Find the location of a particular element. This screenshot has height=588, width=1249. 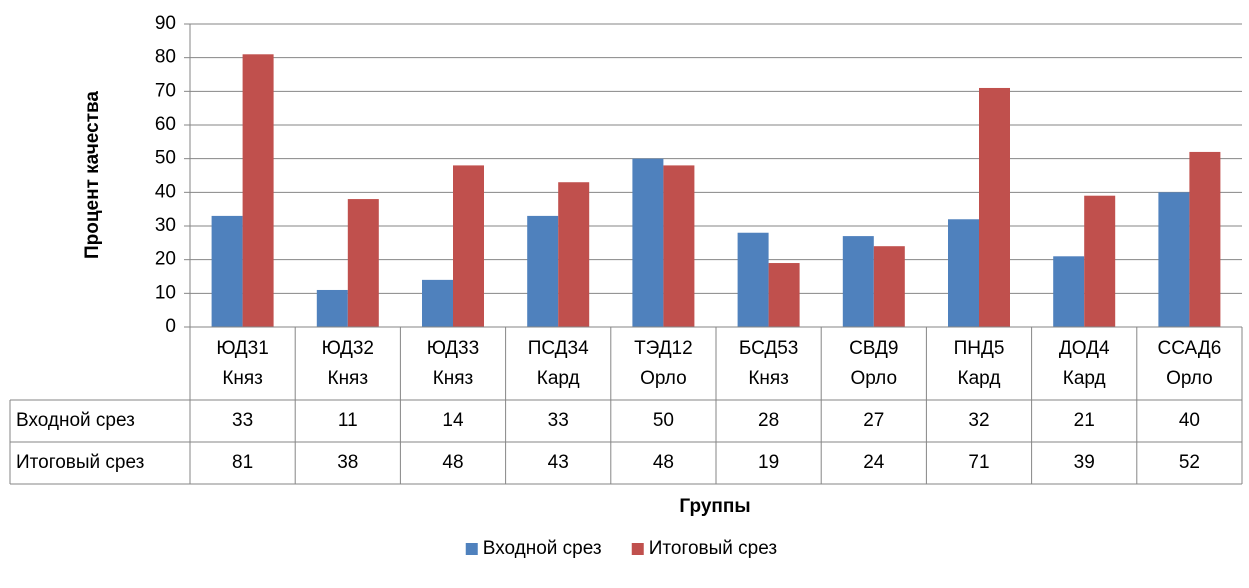

y-tick-label: 60 is located at coordinates (165, 124).